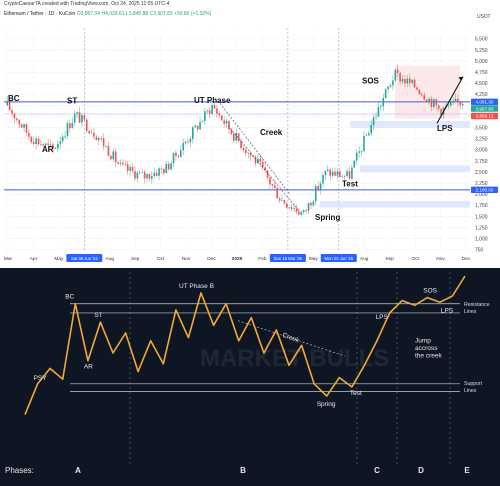 The height and width of the screenshot is (486, 500). I want to click on wyckoff-label: Creek, so click(271, 132).